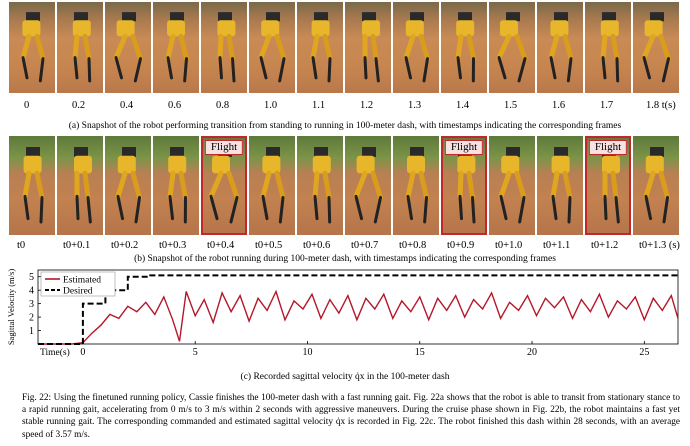 Image resolution: width=690 pixels, height=446 pixels. What do you see at coordinates (557, 245) in the screenshot?
I see `timestamp-label: t0+1.1` at bounding box center [557, 245].